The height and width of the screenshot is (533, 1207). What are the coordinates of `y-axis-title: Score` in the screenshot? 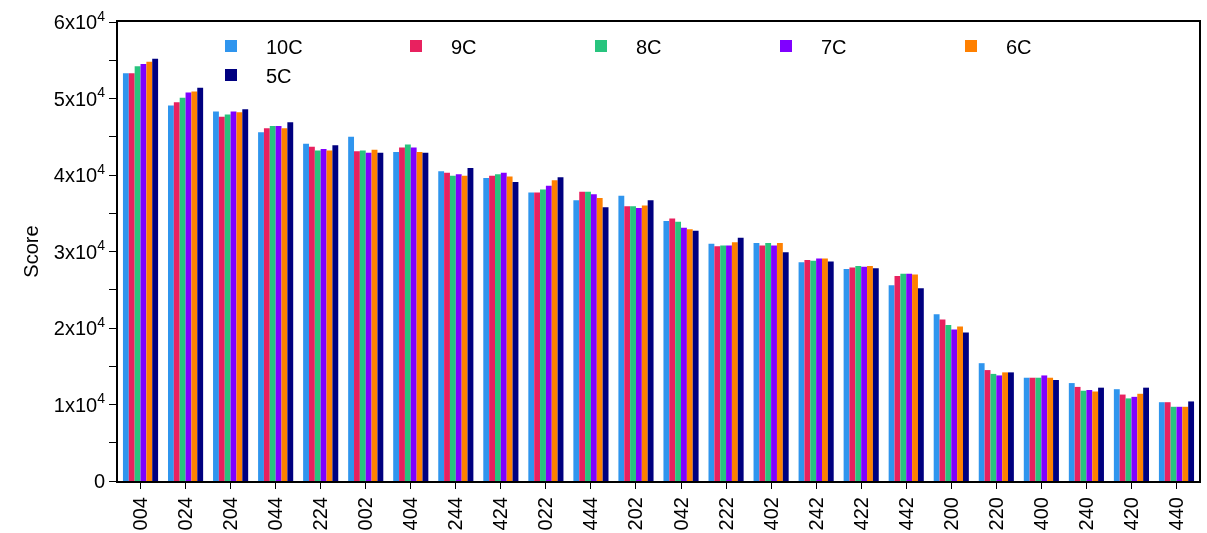 It's located at (30, 251).